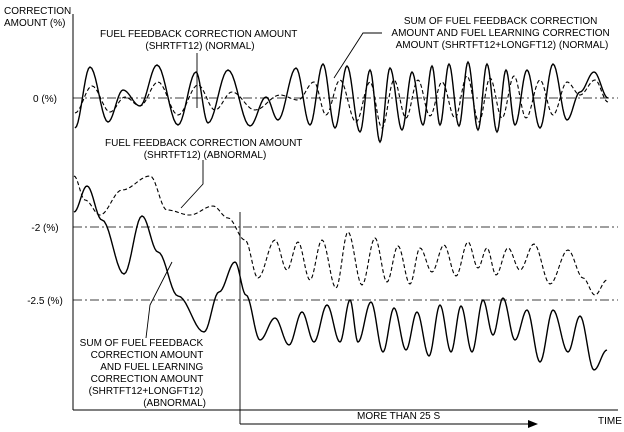 This screenshot has height=432, width=624. What do you see at coordinates (357, 55) in the screenshot?
I see `leader-sum-normal` at bounding box center [357, 55].